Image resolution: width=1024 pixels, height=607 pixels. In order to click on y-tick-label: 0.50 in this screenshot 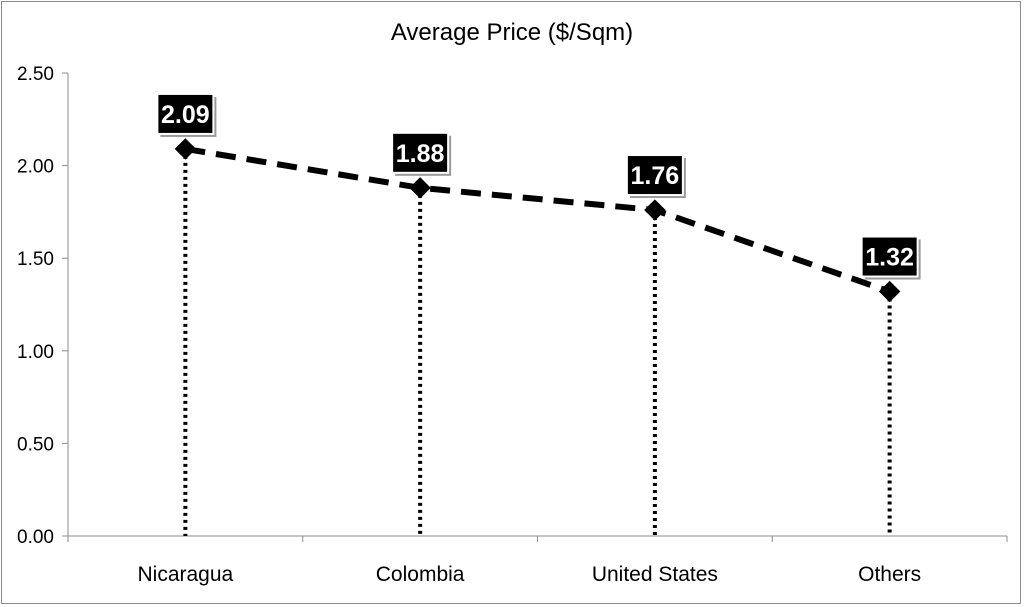, I will do `click(35, 444)`.